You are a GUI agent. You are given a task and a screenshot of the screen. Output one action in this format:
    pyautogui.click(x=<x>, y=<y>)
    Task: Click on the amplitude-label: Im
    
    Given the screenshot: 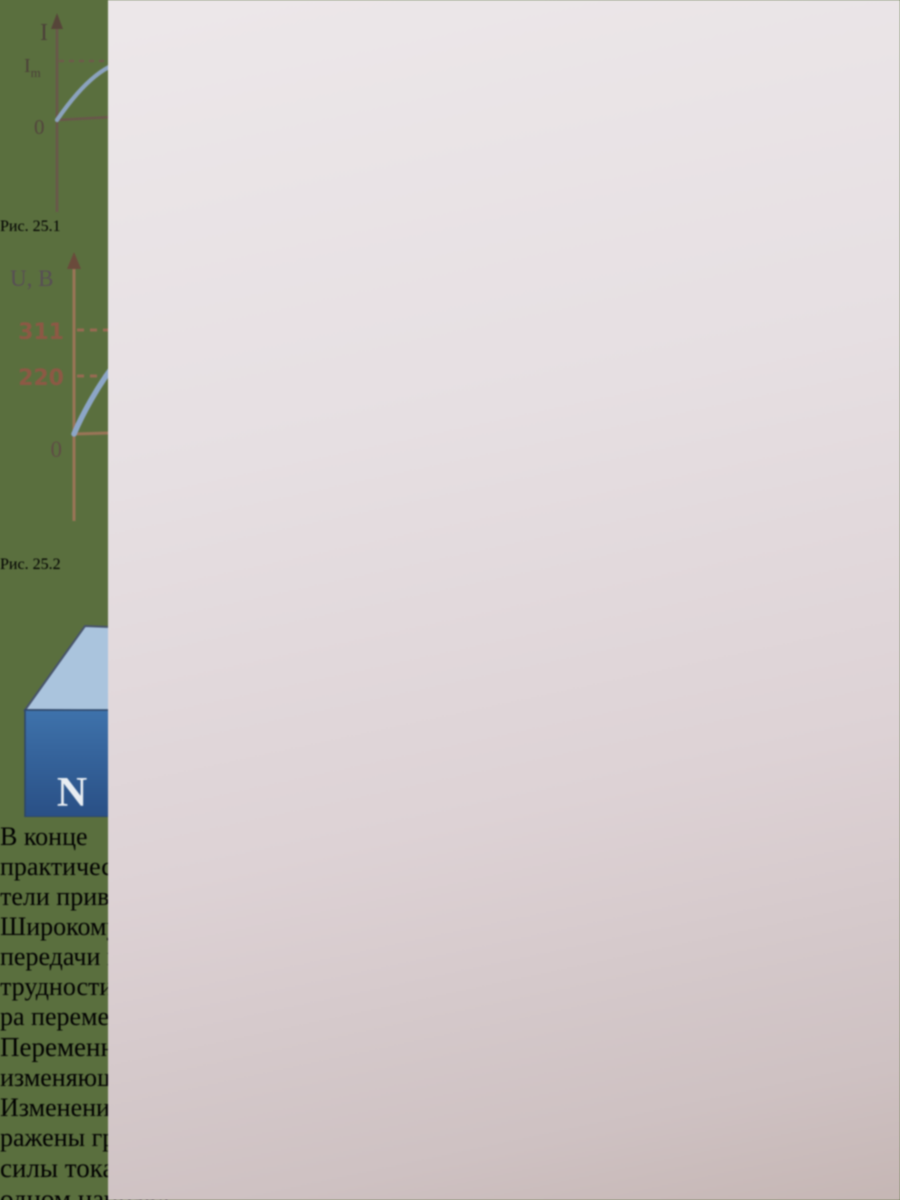 What is the action you would take?
    pyautogui.click(x=32, y=67)
    